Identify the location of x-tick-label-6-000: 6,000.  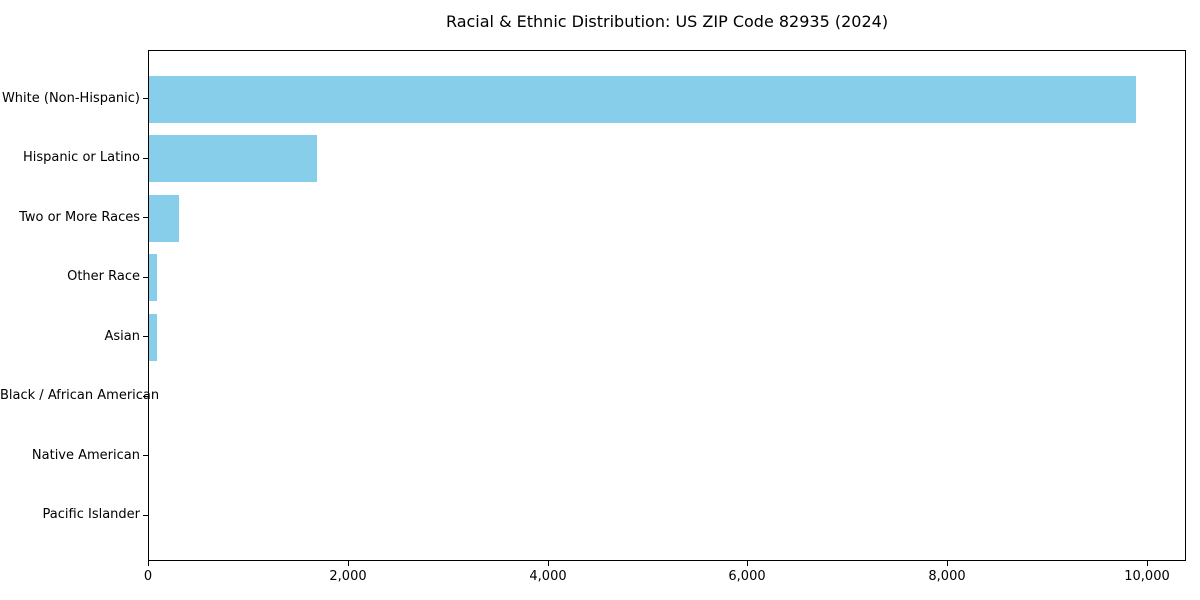
(747, 576).